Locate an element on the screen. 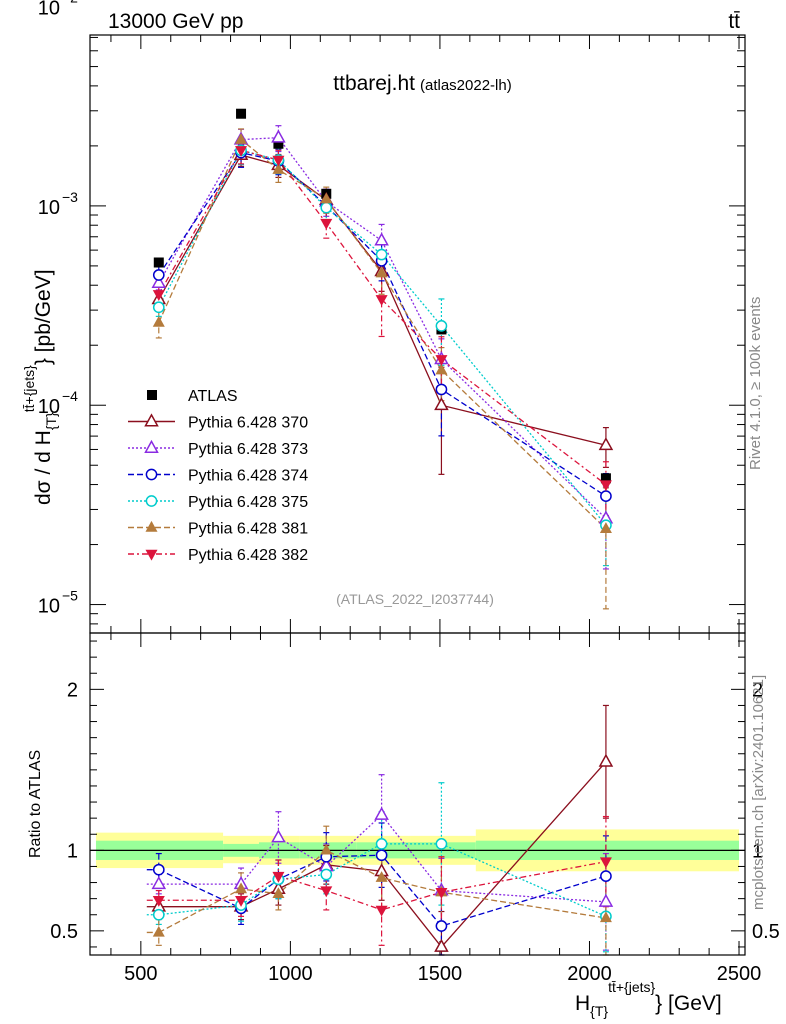 The image size is (786, 1024). ratio-tick-label-right-0: 0.5 is located at coordinates (766, 932).